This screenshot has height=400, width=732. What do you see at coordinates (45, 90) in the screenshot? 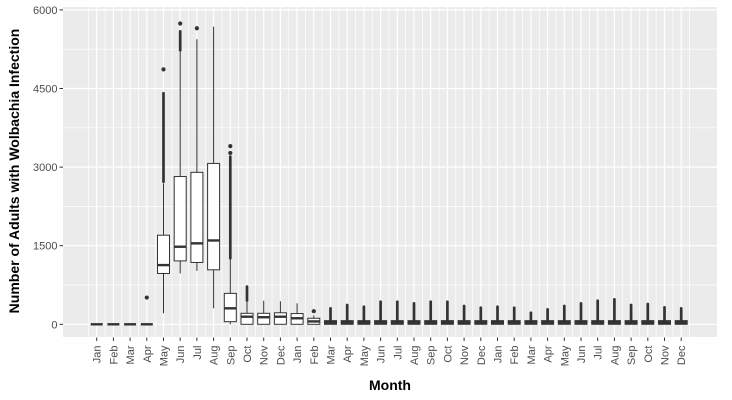
I see `y-tick-label: 4500` at bounding box center [45, 90].